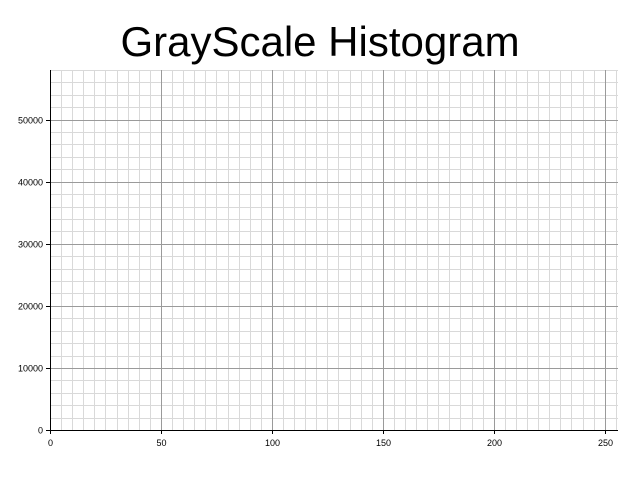 This screenshot has height=480, width=640. I want to click on x-tick-label: 50, so click(161, 443).